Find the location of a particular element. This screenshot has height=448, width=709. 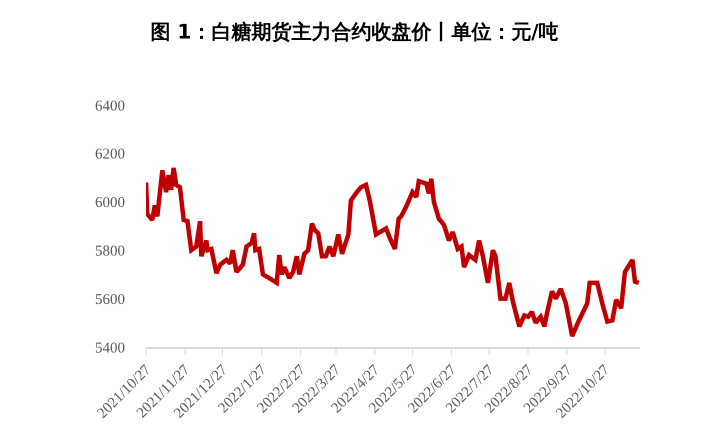

y-tick-label: 6200 is located at coordinates (110, 154).